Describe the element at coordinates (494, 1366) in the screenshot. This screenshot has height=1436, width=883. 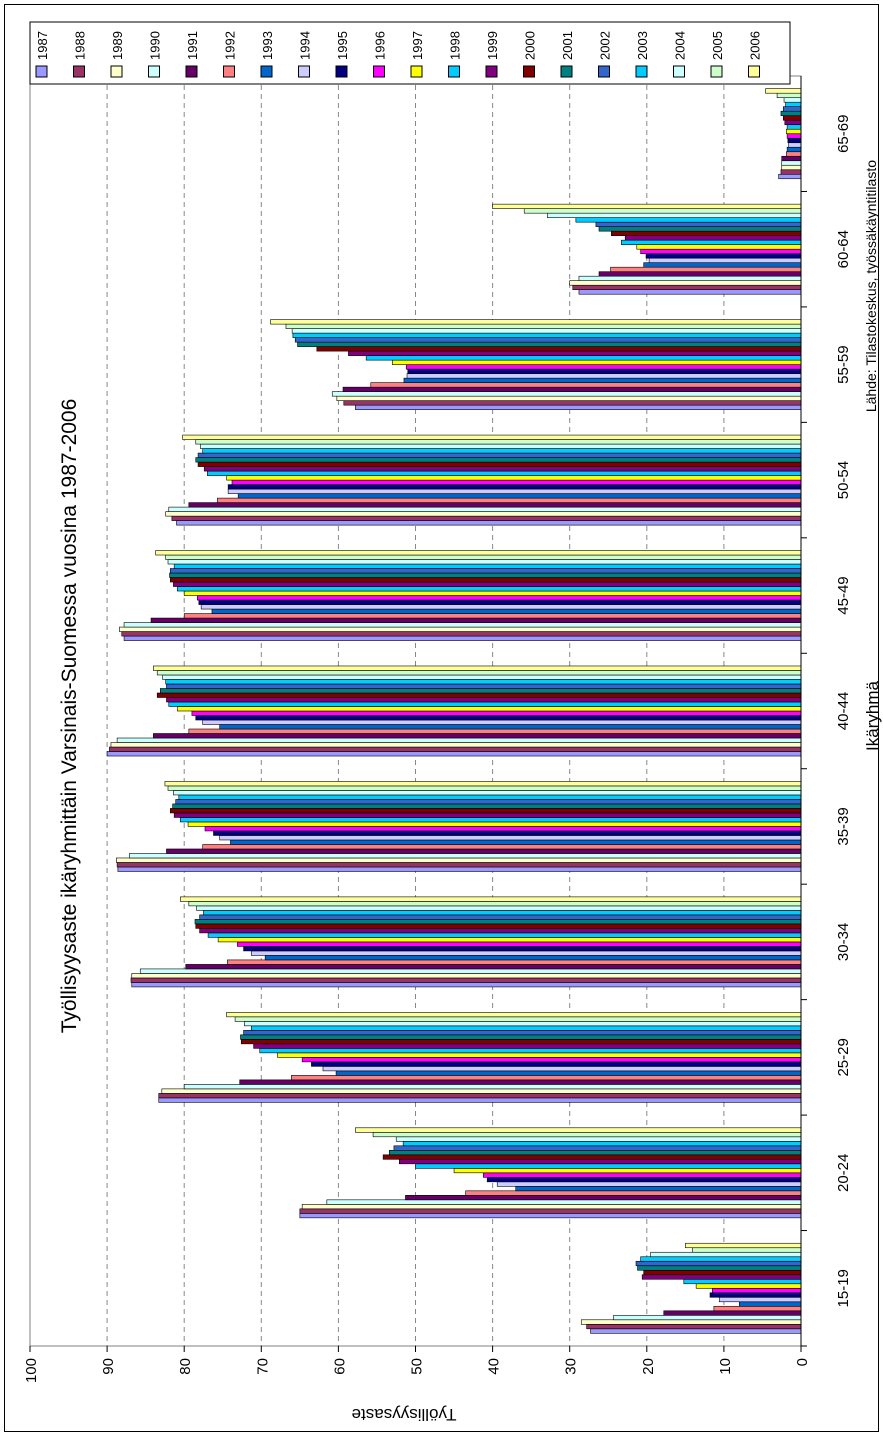
I see `value-tick-label: 40` at that location.